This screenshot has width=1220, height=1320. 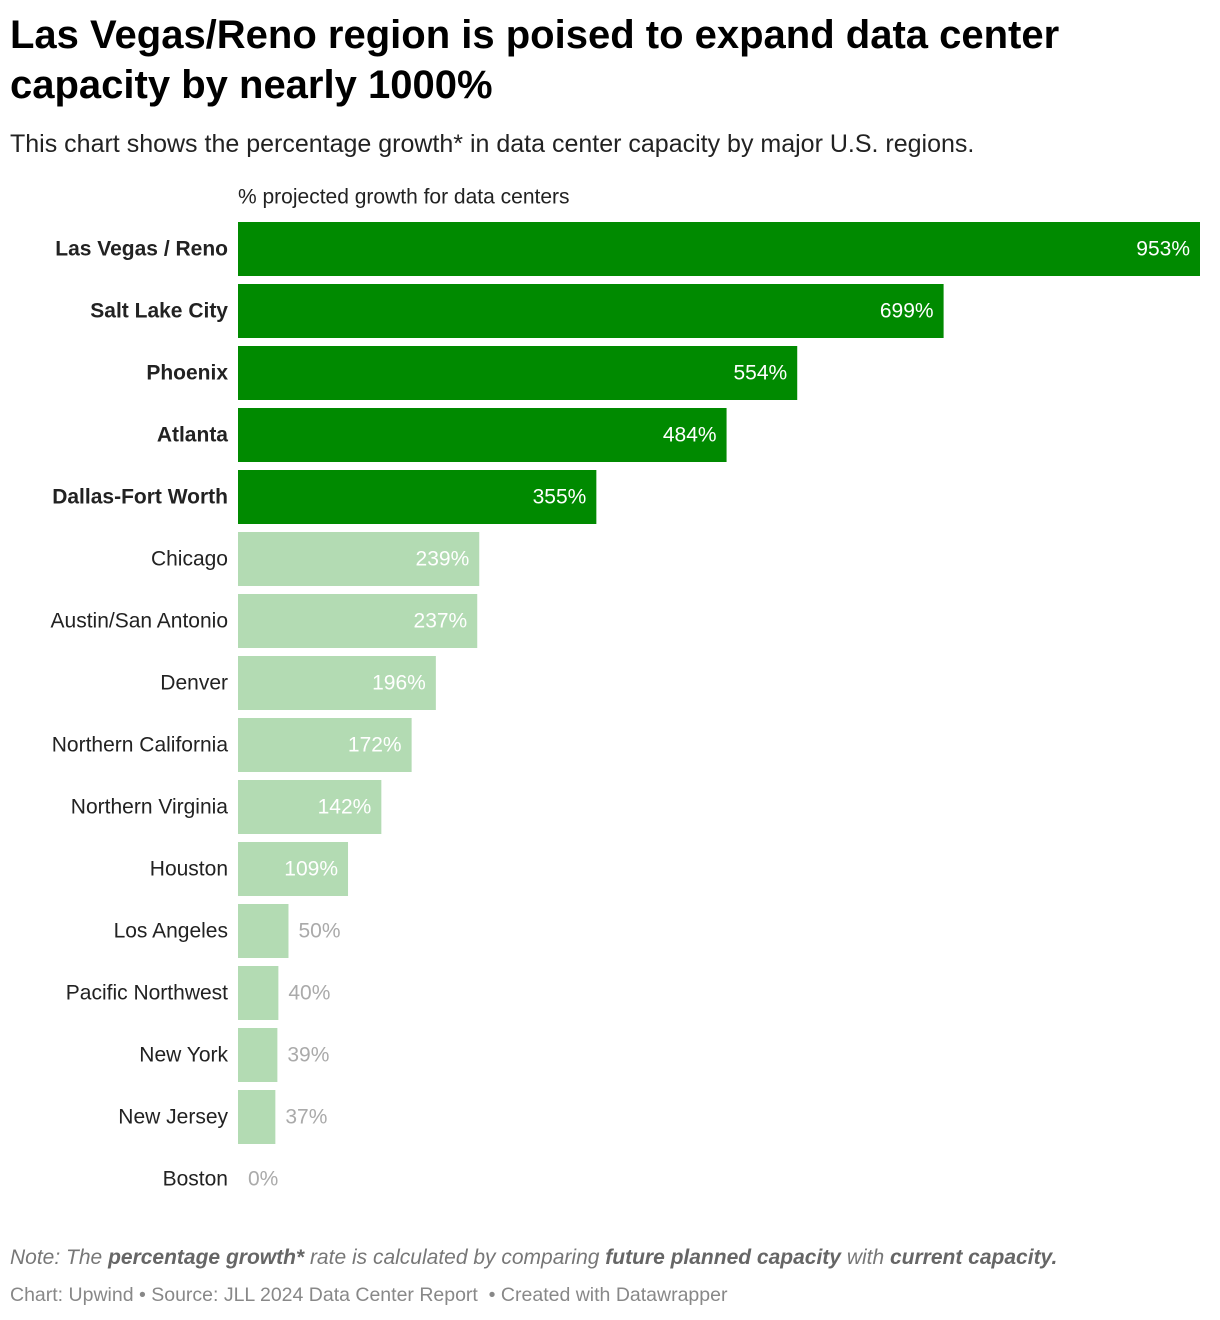 What do you see at coordinates (974, 1257) in the screenshot?
I see `note-part: current capacity.` at bounding box center [974, 1257].